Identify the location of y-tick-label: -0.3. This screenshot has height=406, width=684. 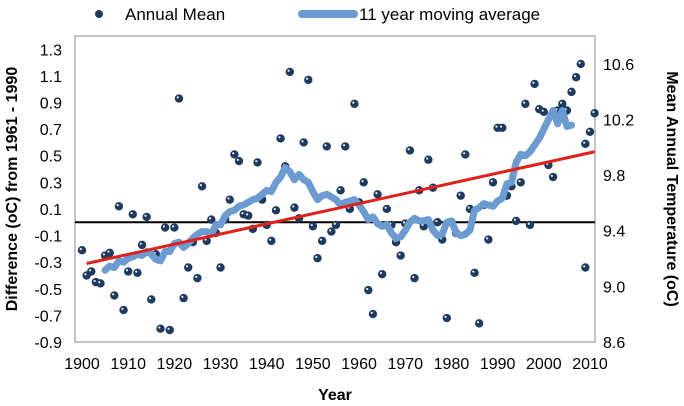
(48, 263).